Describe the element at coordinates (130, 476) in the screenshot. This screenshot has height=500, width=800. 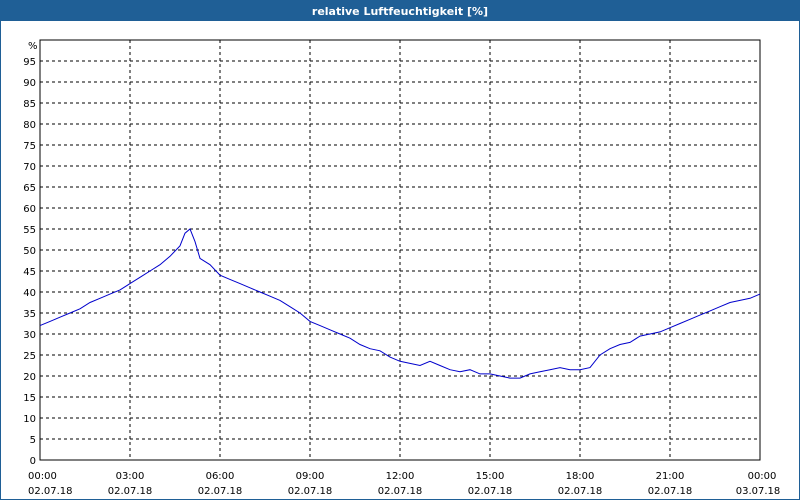
I see `x-tick-time-label: 03:00` at that location.